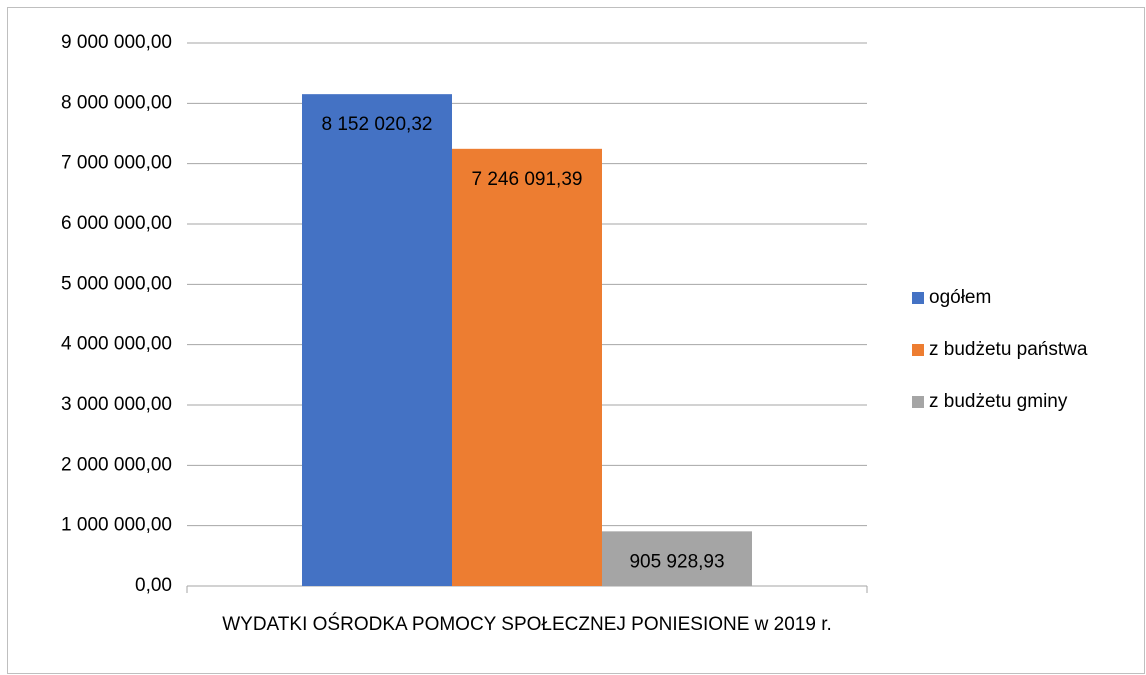 The image size is (1146, 675). What do you see at coordinates (377, 124) in the screenshot?
I see `data-label: 8 152 020,32` at bounding box center [377, 124].